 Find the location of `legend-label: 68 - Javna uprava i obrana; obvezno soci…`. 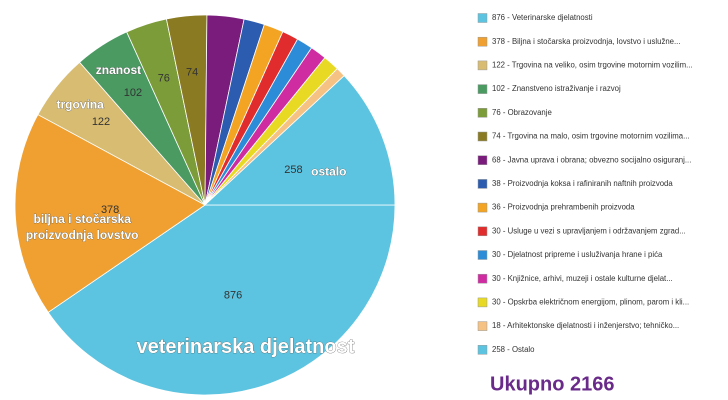

legend-label: 68 - Javna uprava i obrana; obvezno soci… is located at coordinates (591, 159).